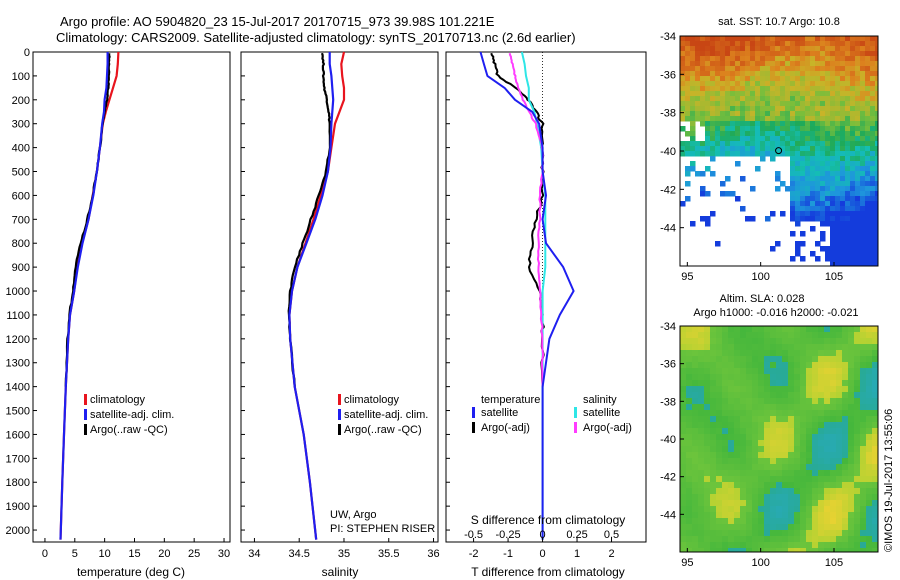 This screenshot has width=900, height=580. I want to click on y-tick-label: 700, so click(21, 220).